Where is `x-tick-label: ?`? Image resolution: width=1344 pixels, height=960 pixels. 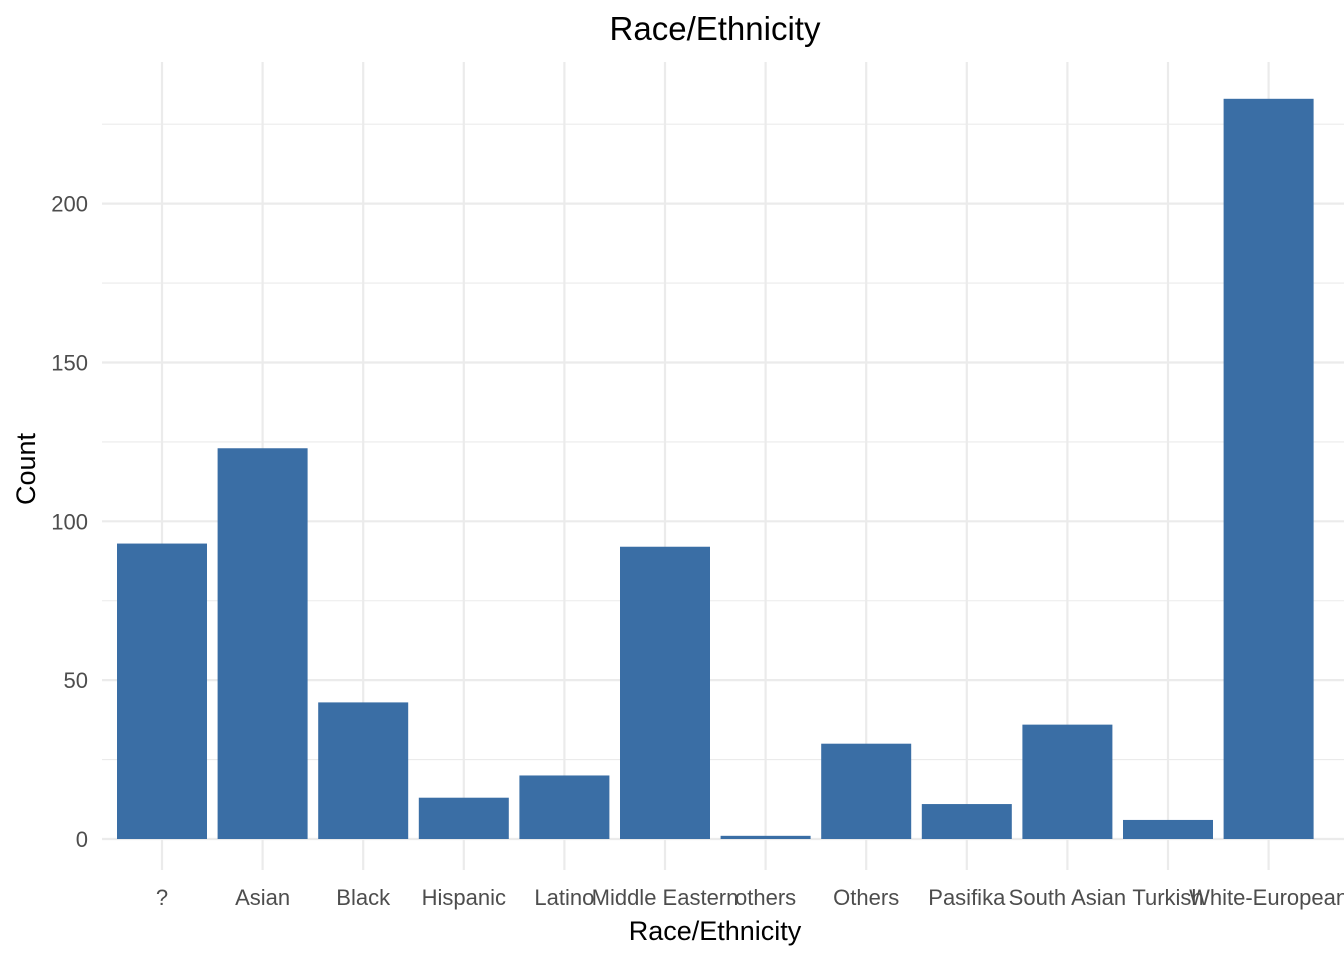 x-tick-label: ? is located at coordinates (162, 897).